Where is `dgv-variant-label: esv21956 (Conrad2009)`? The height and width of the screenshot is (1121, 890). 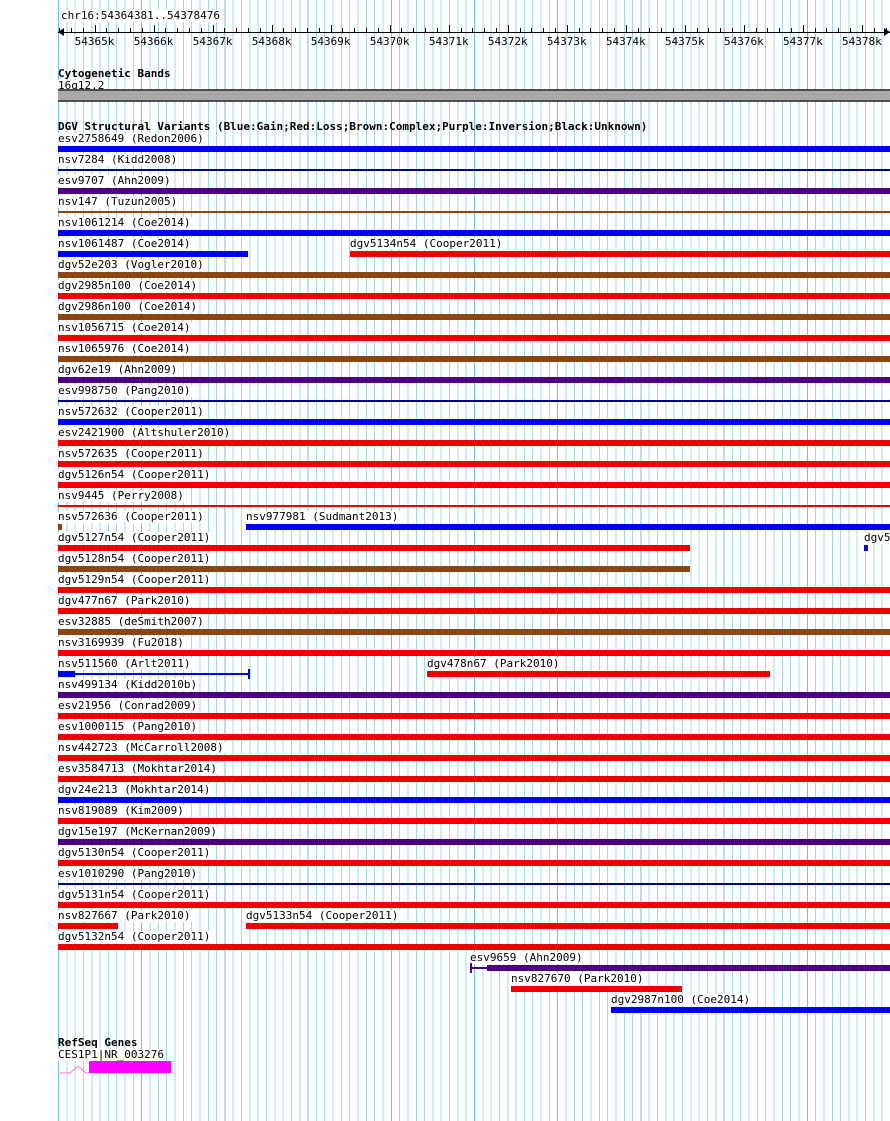 dgv-variant-label: esv21956 (Conrad2009) is located at coordinates (129, 705).